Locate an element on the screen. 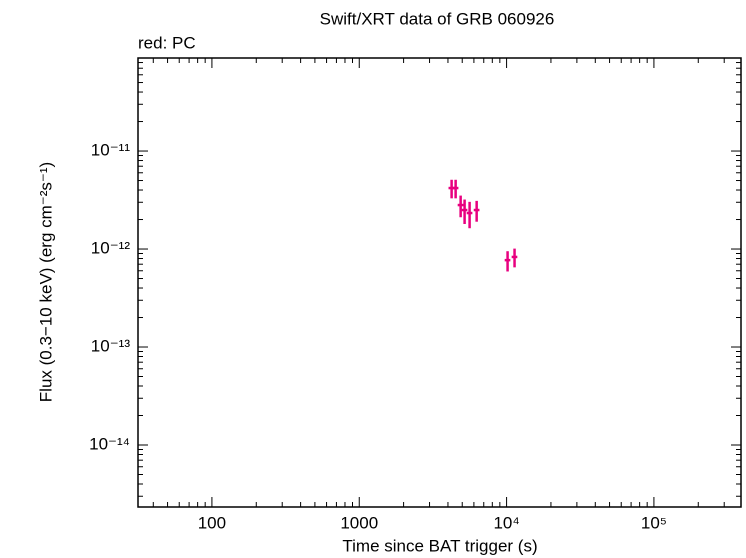 The height and width of the screenshot is (558, 746). y-tick-label: 10⁻¹⁴ is located at coordinates (109, 443).